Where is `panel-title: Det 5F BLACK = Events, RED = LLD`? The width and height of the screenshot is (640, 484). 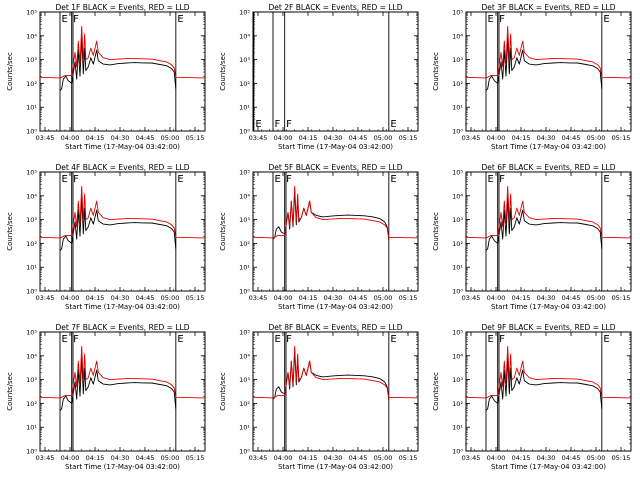 panel-title: Det 5F BLACK = Events, RED = LLD is located at coordinates (336, 167).